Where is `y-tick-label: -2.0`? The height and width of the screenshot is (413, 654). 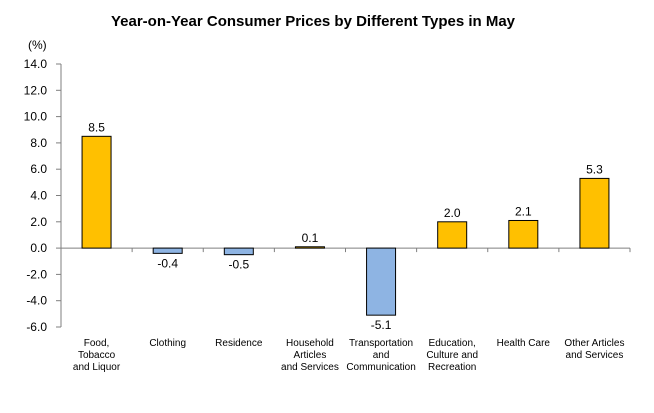 y-tick-label: -2.0 is located at coordinates (36, 274).